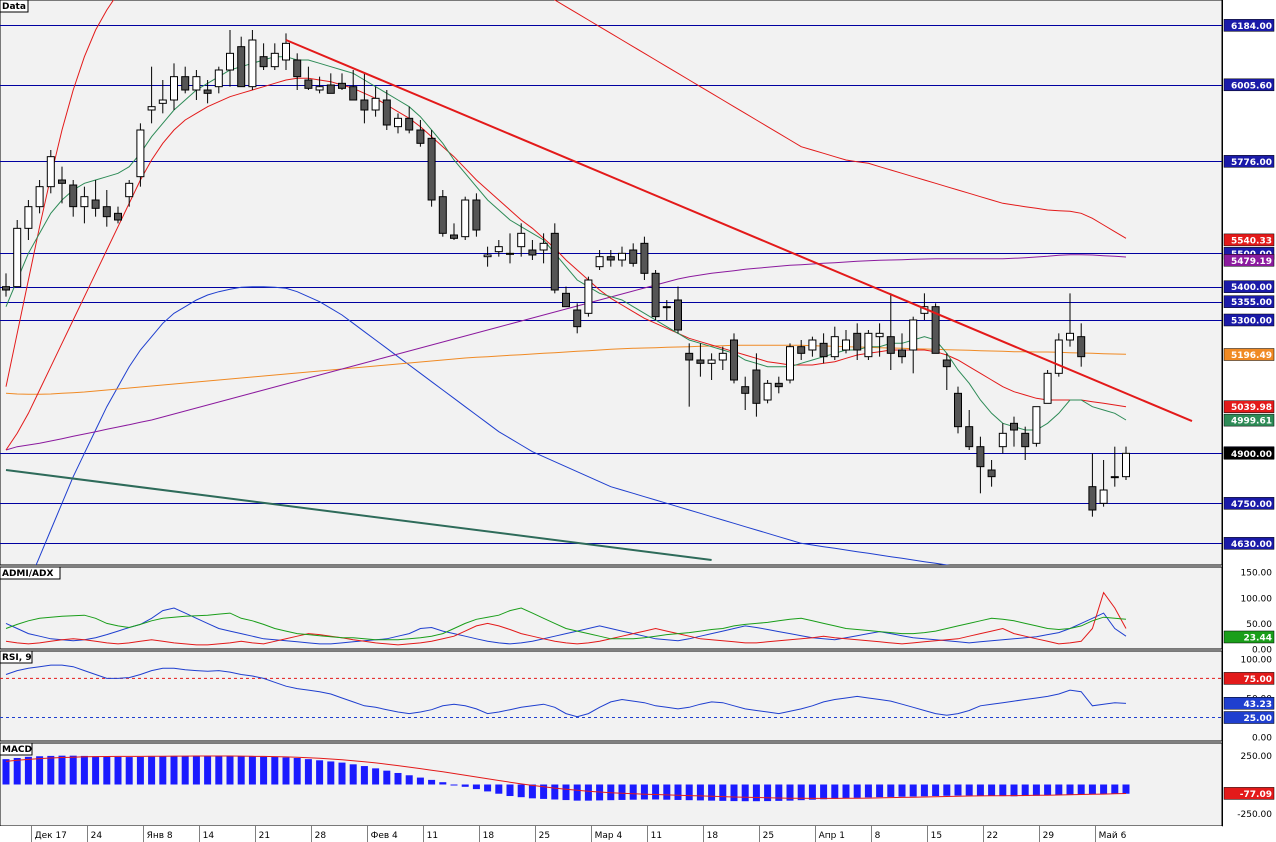 The height and width of the screenshot is (842, 1276). What do you see at coordinates (358, 515) in the screenshot?
I see `long-trend-line` at bounding box center [358, 515].